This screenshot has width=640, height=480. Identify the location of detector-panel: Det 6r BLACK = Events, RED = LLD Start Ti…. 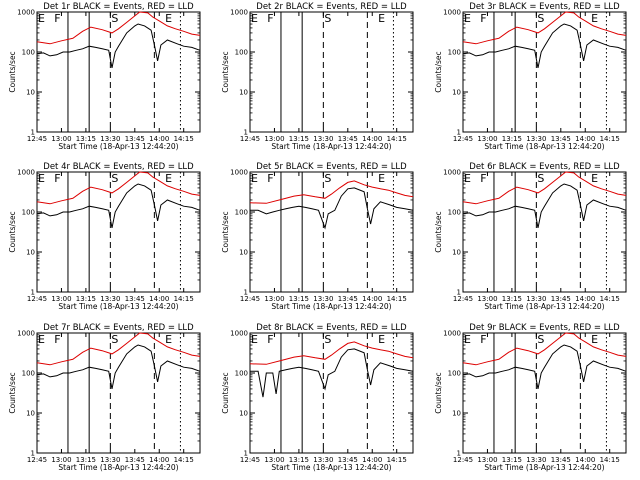
(530, 236).